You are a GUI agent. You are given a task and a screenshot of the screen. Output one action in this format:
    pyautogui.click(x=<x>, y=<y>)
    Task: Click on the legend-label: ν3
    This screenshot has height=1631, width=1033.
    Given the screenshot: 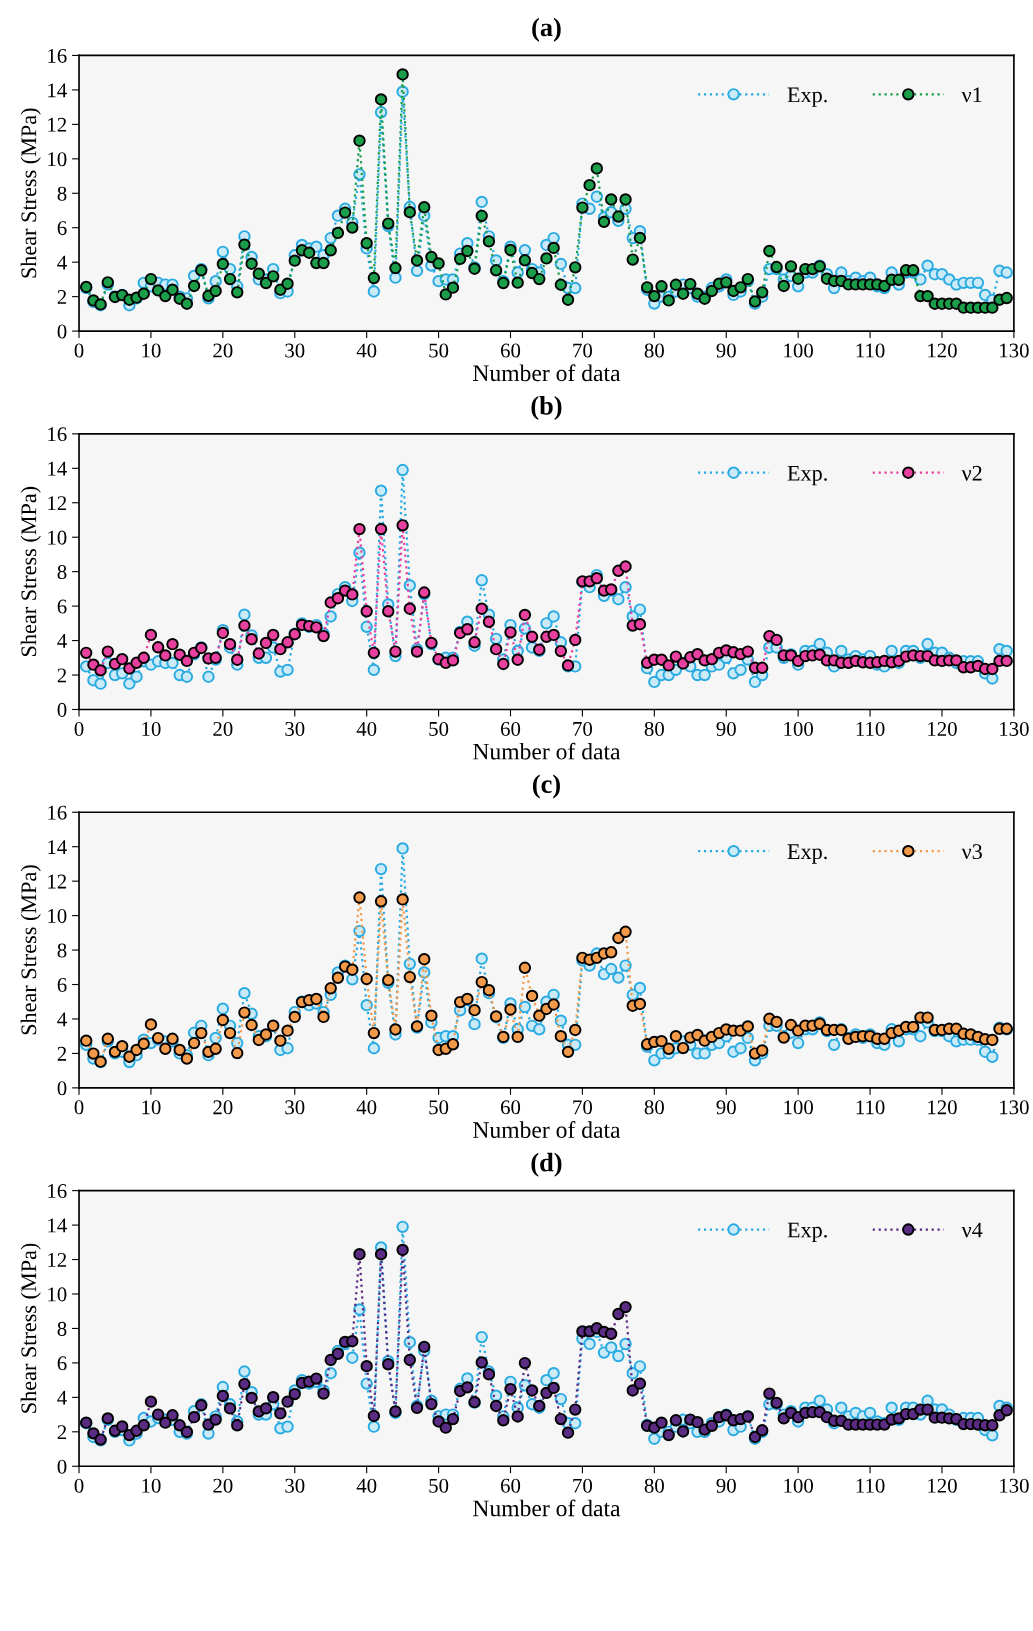 What is the action you would take?
    pyautogui.click(x=971, y=852)
    